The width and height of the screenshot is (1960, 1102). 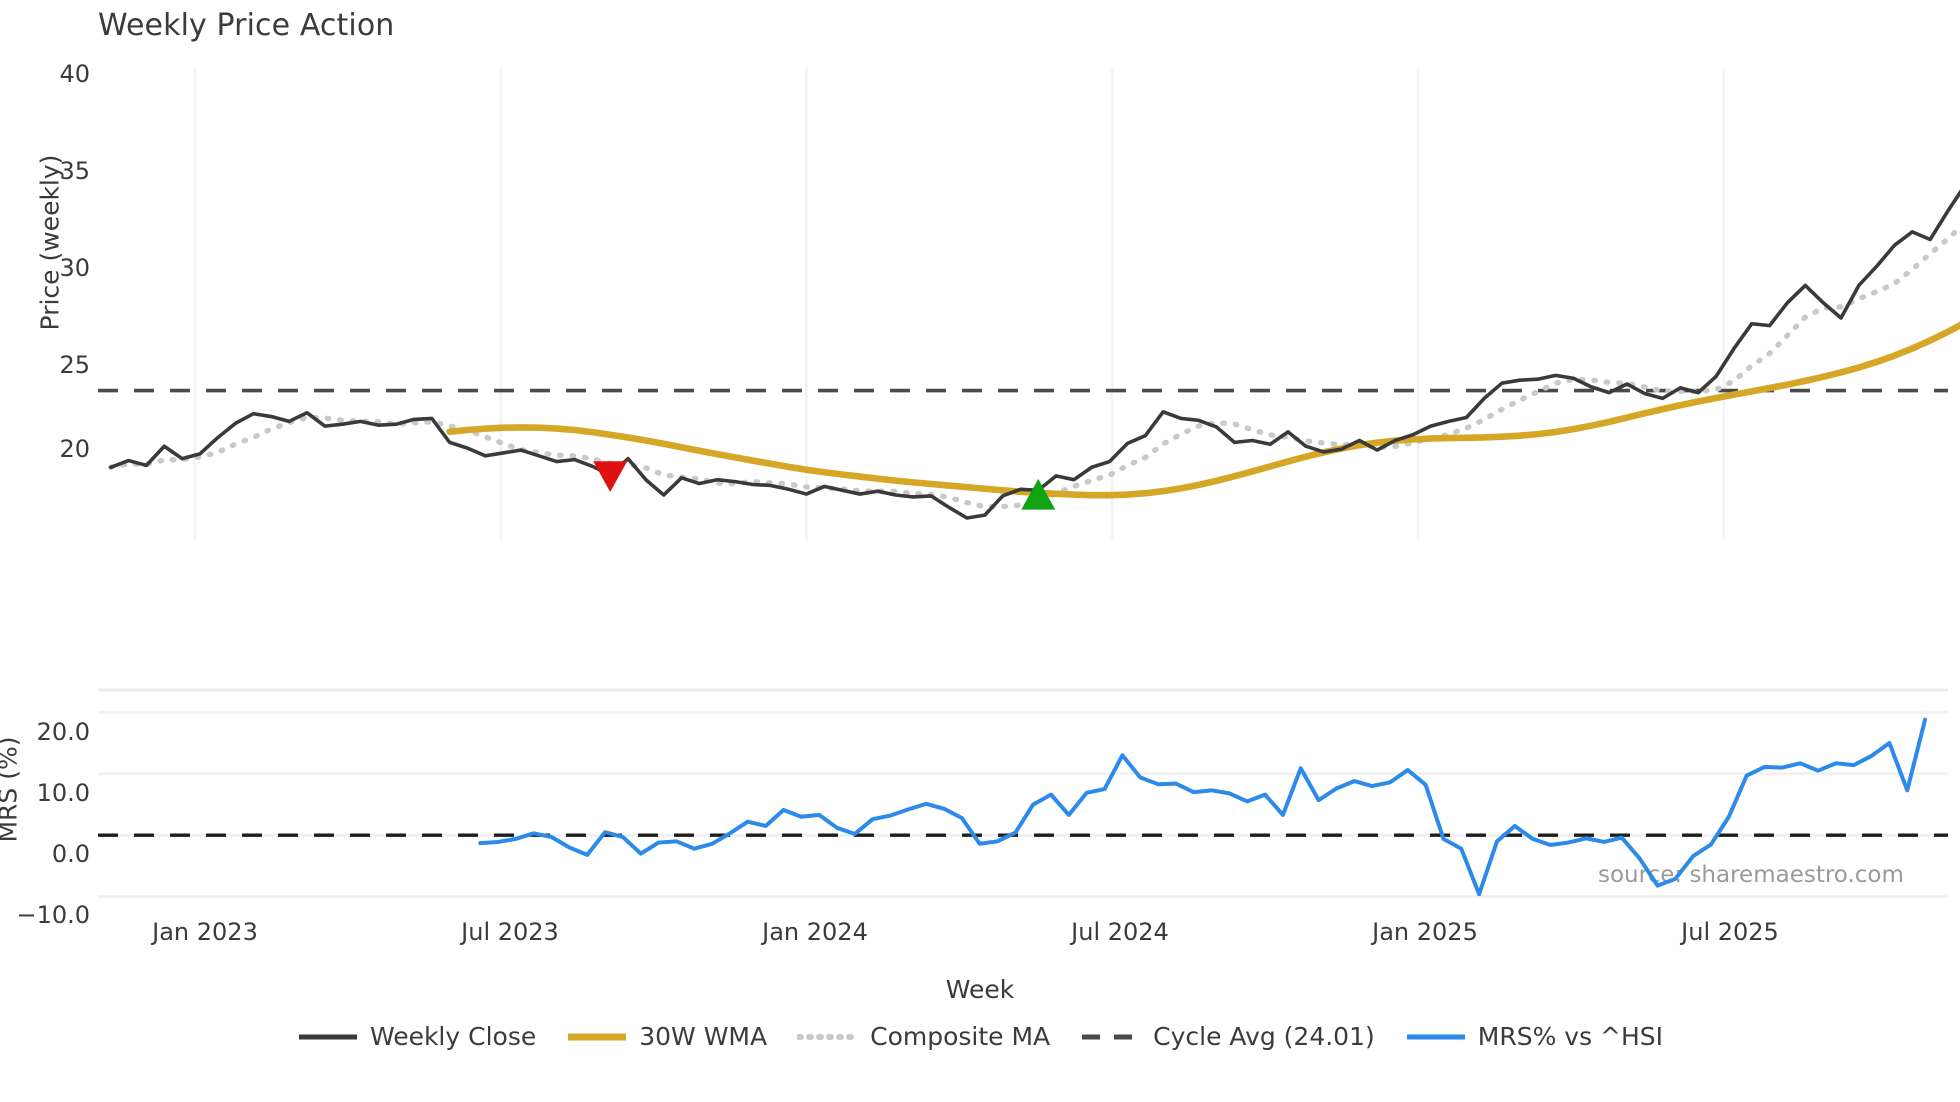 What do you see at coordinates (703, 1036) in the screenshot?
I see `legend-label-wma: 30W WMA` at bounding box center [703, 1036].